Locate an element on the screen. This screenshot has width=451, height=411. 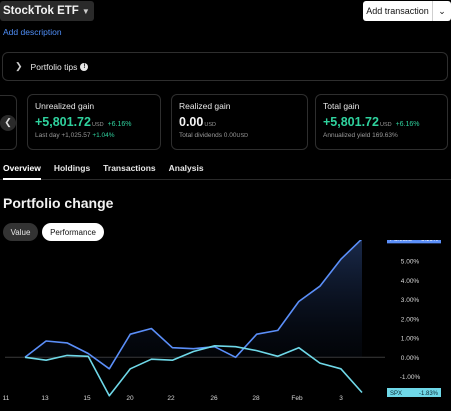
performance-toggle-button: Performance is located at coordinates (73, 232).